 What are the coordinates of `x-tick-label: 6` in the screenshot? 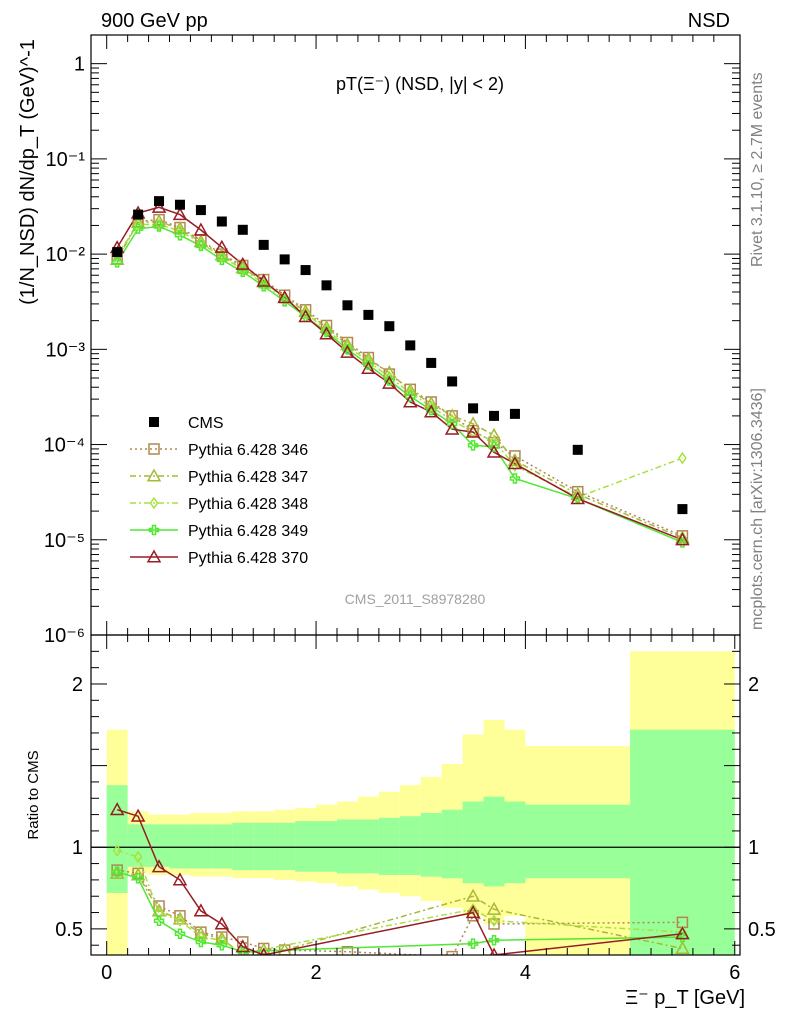 It's located at (734, 973).